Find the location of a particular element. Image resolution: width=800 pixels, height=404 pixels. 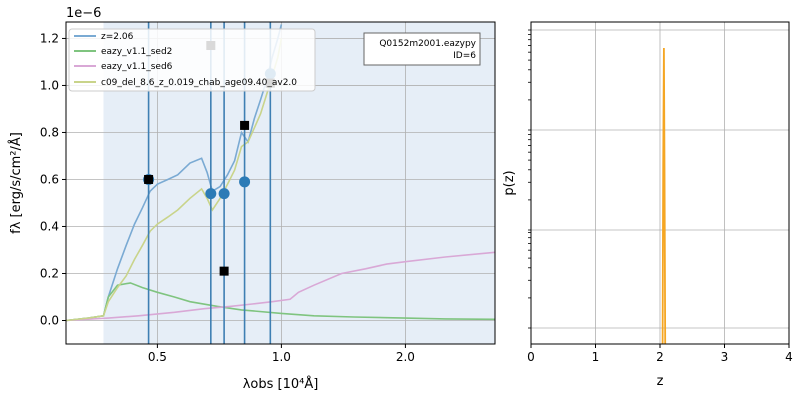

y-tick-label: 0.6 is located at coordinates (49, 179).